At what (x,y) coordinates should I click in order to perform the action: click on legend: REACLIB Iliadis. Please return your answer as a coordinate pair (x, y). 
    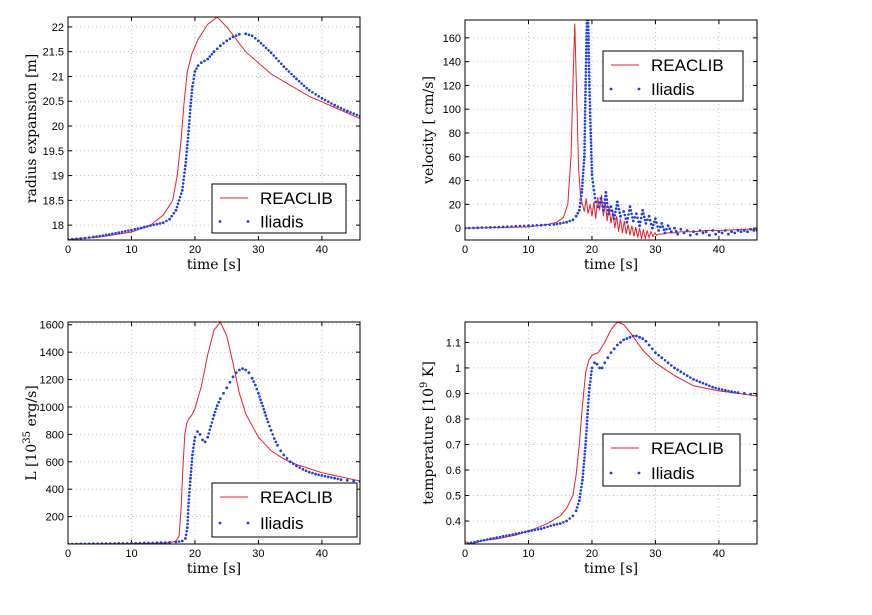
    Looking at the image, I should click on (279, 208).